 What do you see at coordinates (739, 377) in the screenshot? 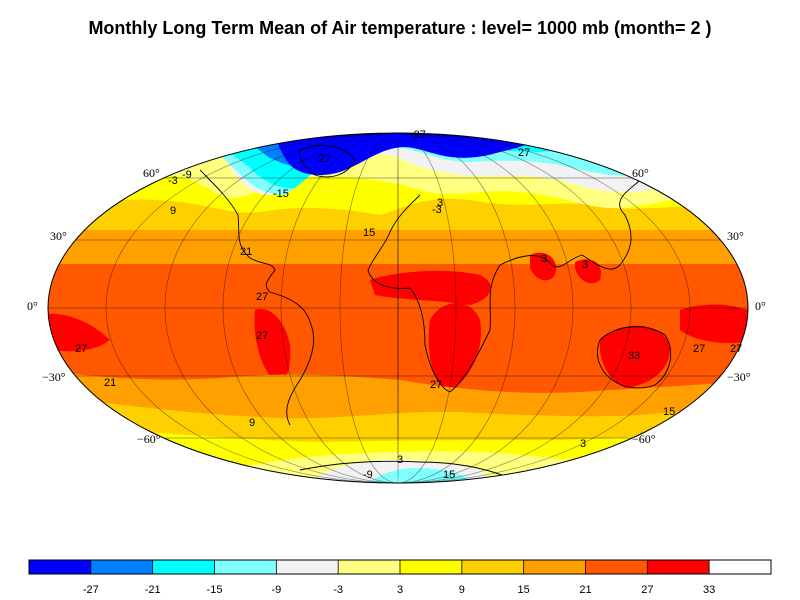
I see `lat-label-30s-right: −30°` at bounding box center [739, 377].